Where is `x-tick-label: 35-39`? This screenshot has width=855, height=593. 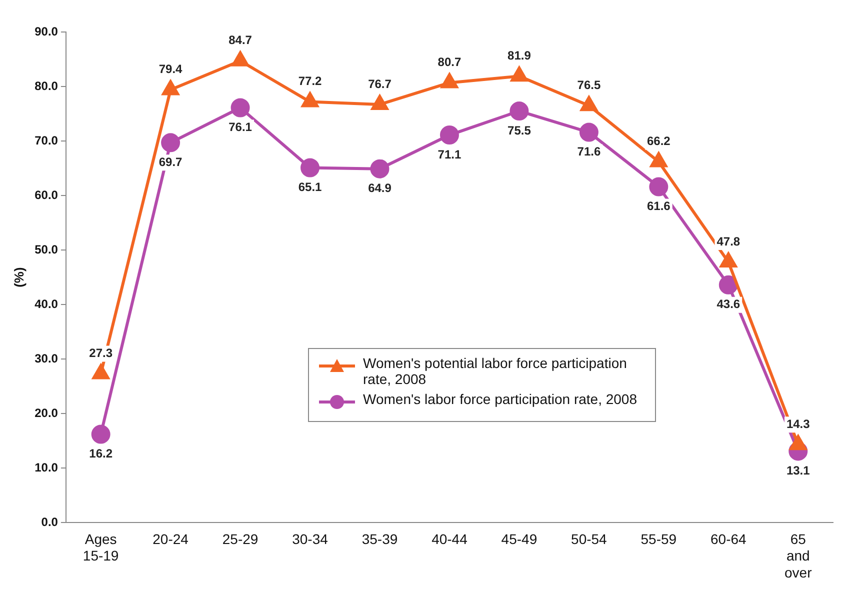 x-tick-label: 35-39 is located at coordinates (380, 538).